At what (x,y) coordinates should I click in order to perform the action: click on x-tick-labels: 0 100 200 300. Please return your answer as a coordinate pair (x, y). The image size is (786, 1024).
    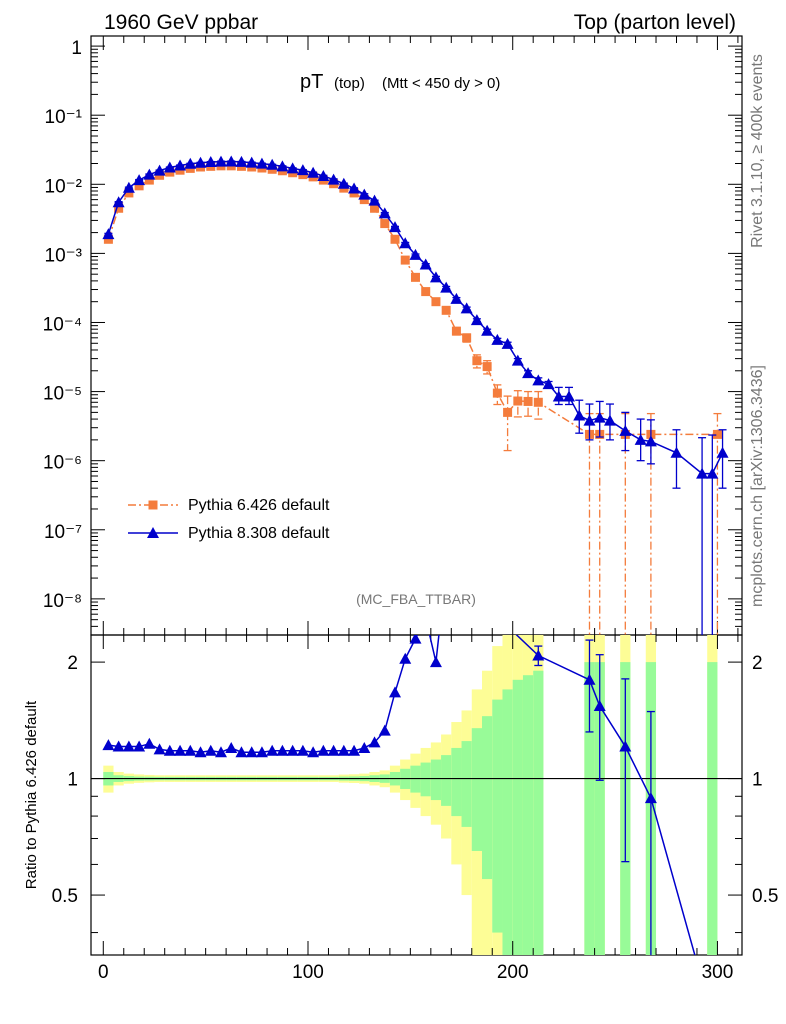
    Looking at the image, I should click on (415, 972).